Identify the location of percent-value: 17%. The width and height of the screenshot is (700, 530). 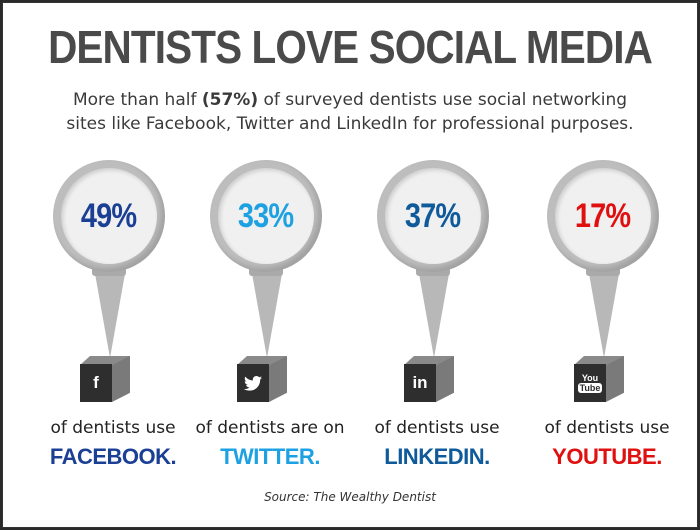
(603, 215).